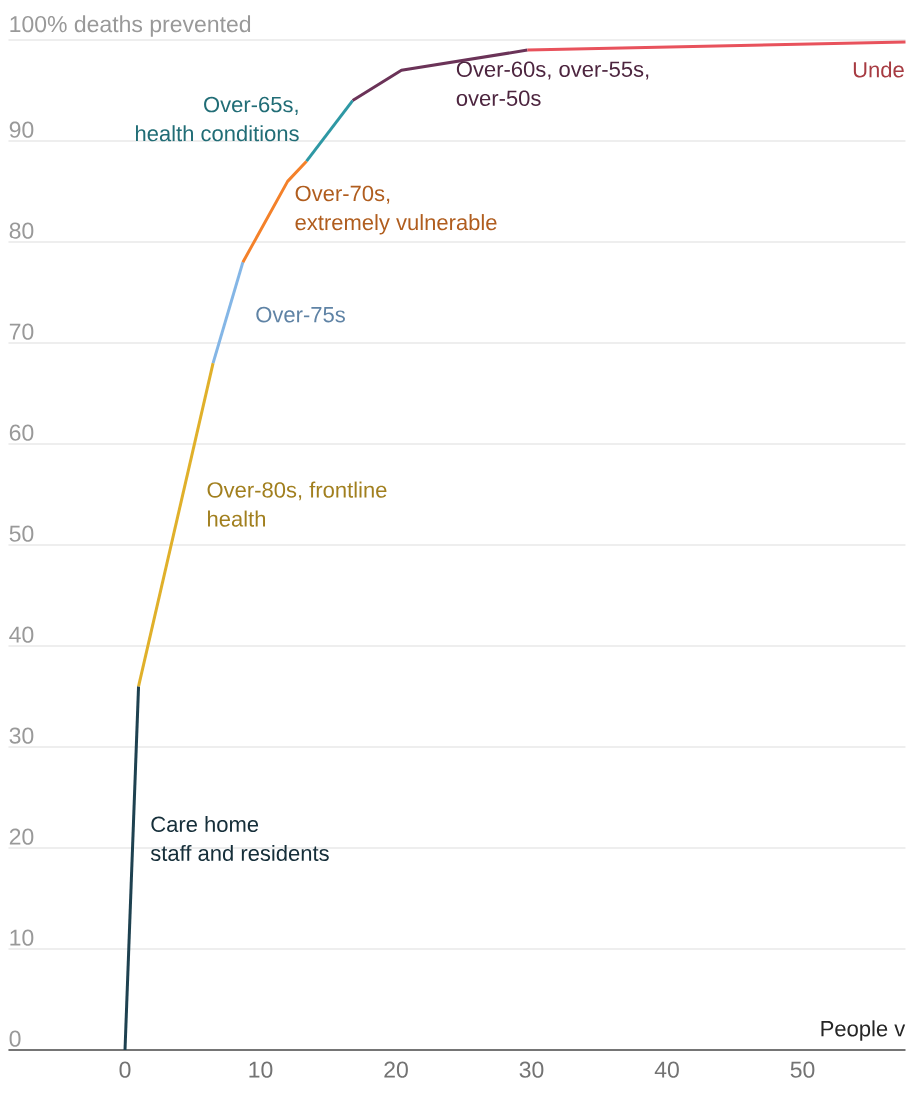  I want to click on x-tick-label: 20, so click(396, 1069).